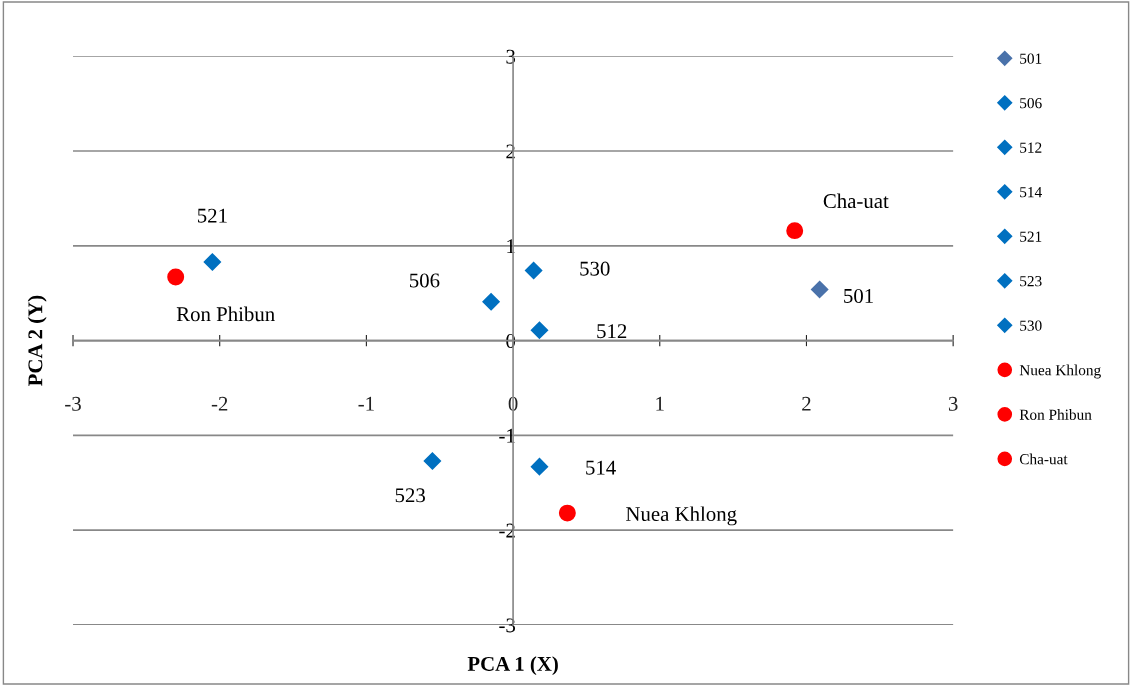 The height and width of the screenshot is (686, 1132). What do you see at coordinates (73, 403) in the screenshot?
I see `x-tick-label: -3` at bounding box center [73, 403].